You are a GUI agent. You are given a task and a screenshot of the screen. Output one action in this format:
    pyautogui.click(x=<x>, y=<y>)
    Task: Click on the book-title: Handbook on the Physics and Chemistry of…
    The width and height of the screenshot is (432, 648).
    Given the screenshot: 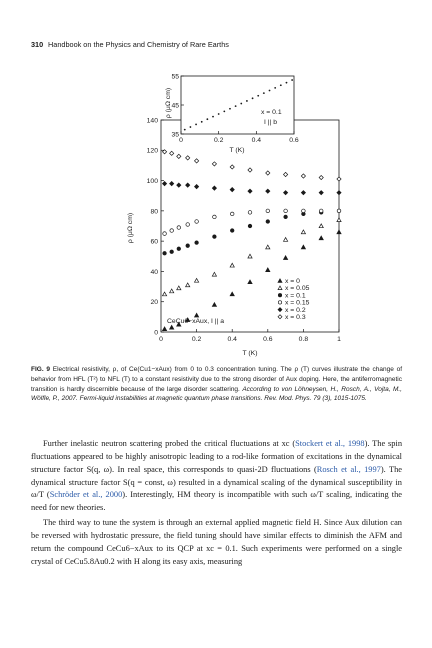 What is the action you would take?
    pyautogui.click(x=138, y=44)
    